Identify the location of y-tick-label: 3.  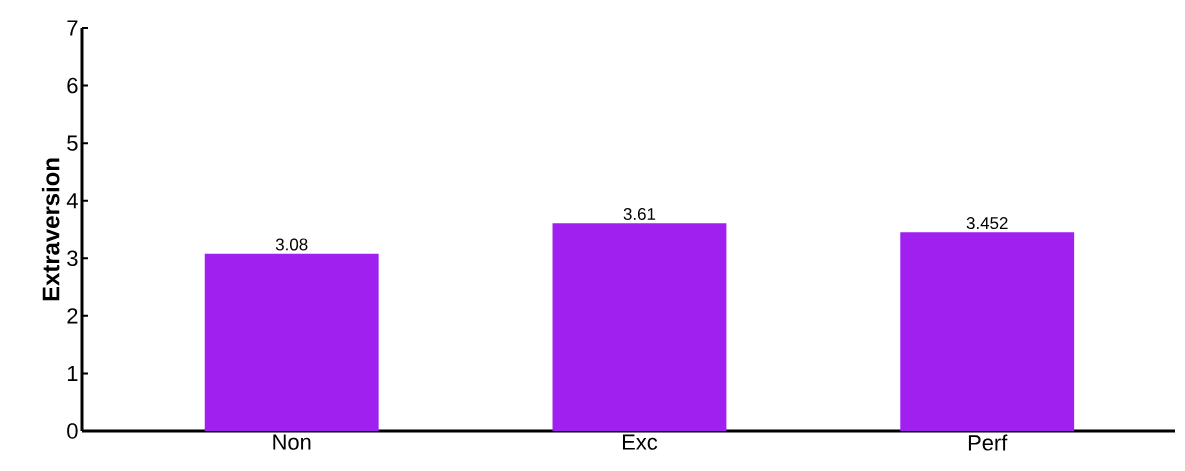
(72, 258).